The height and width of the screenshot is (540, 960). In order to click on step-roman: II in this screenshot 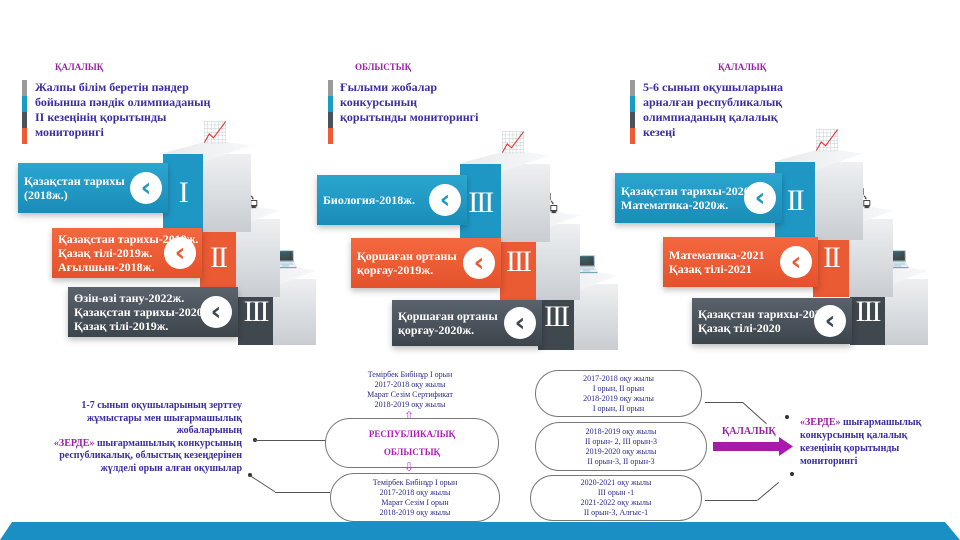, I will do `click(218, 258)`.